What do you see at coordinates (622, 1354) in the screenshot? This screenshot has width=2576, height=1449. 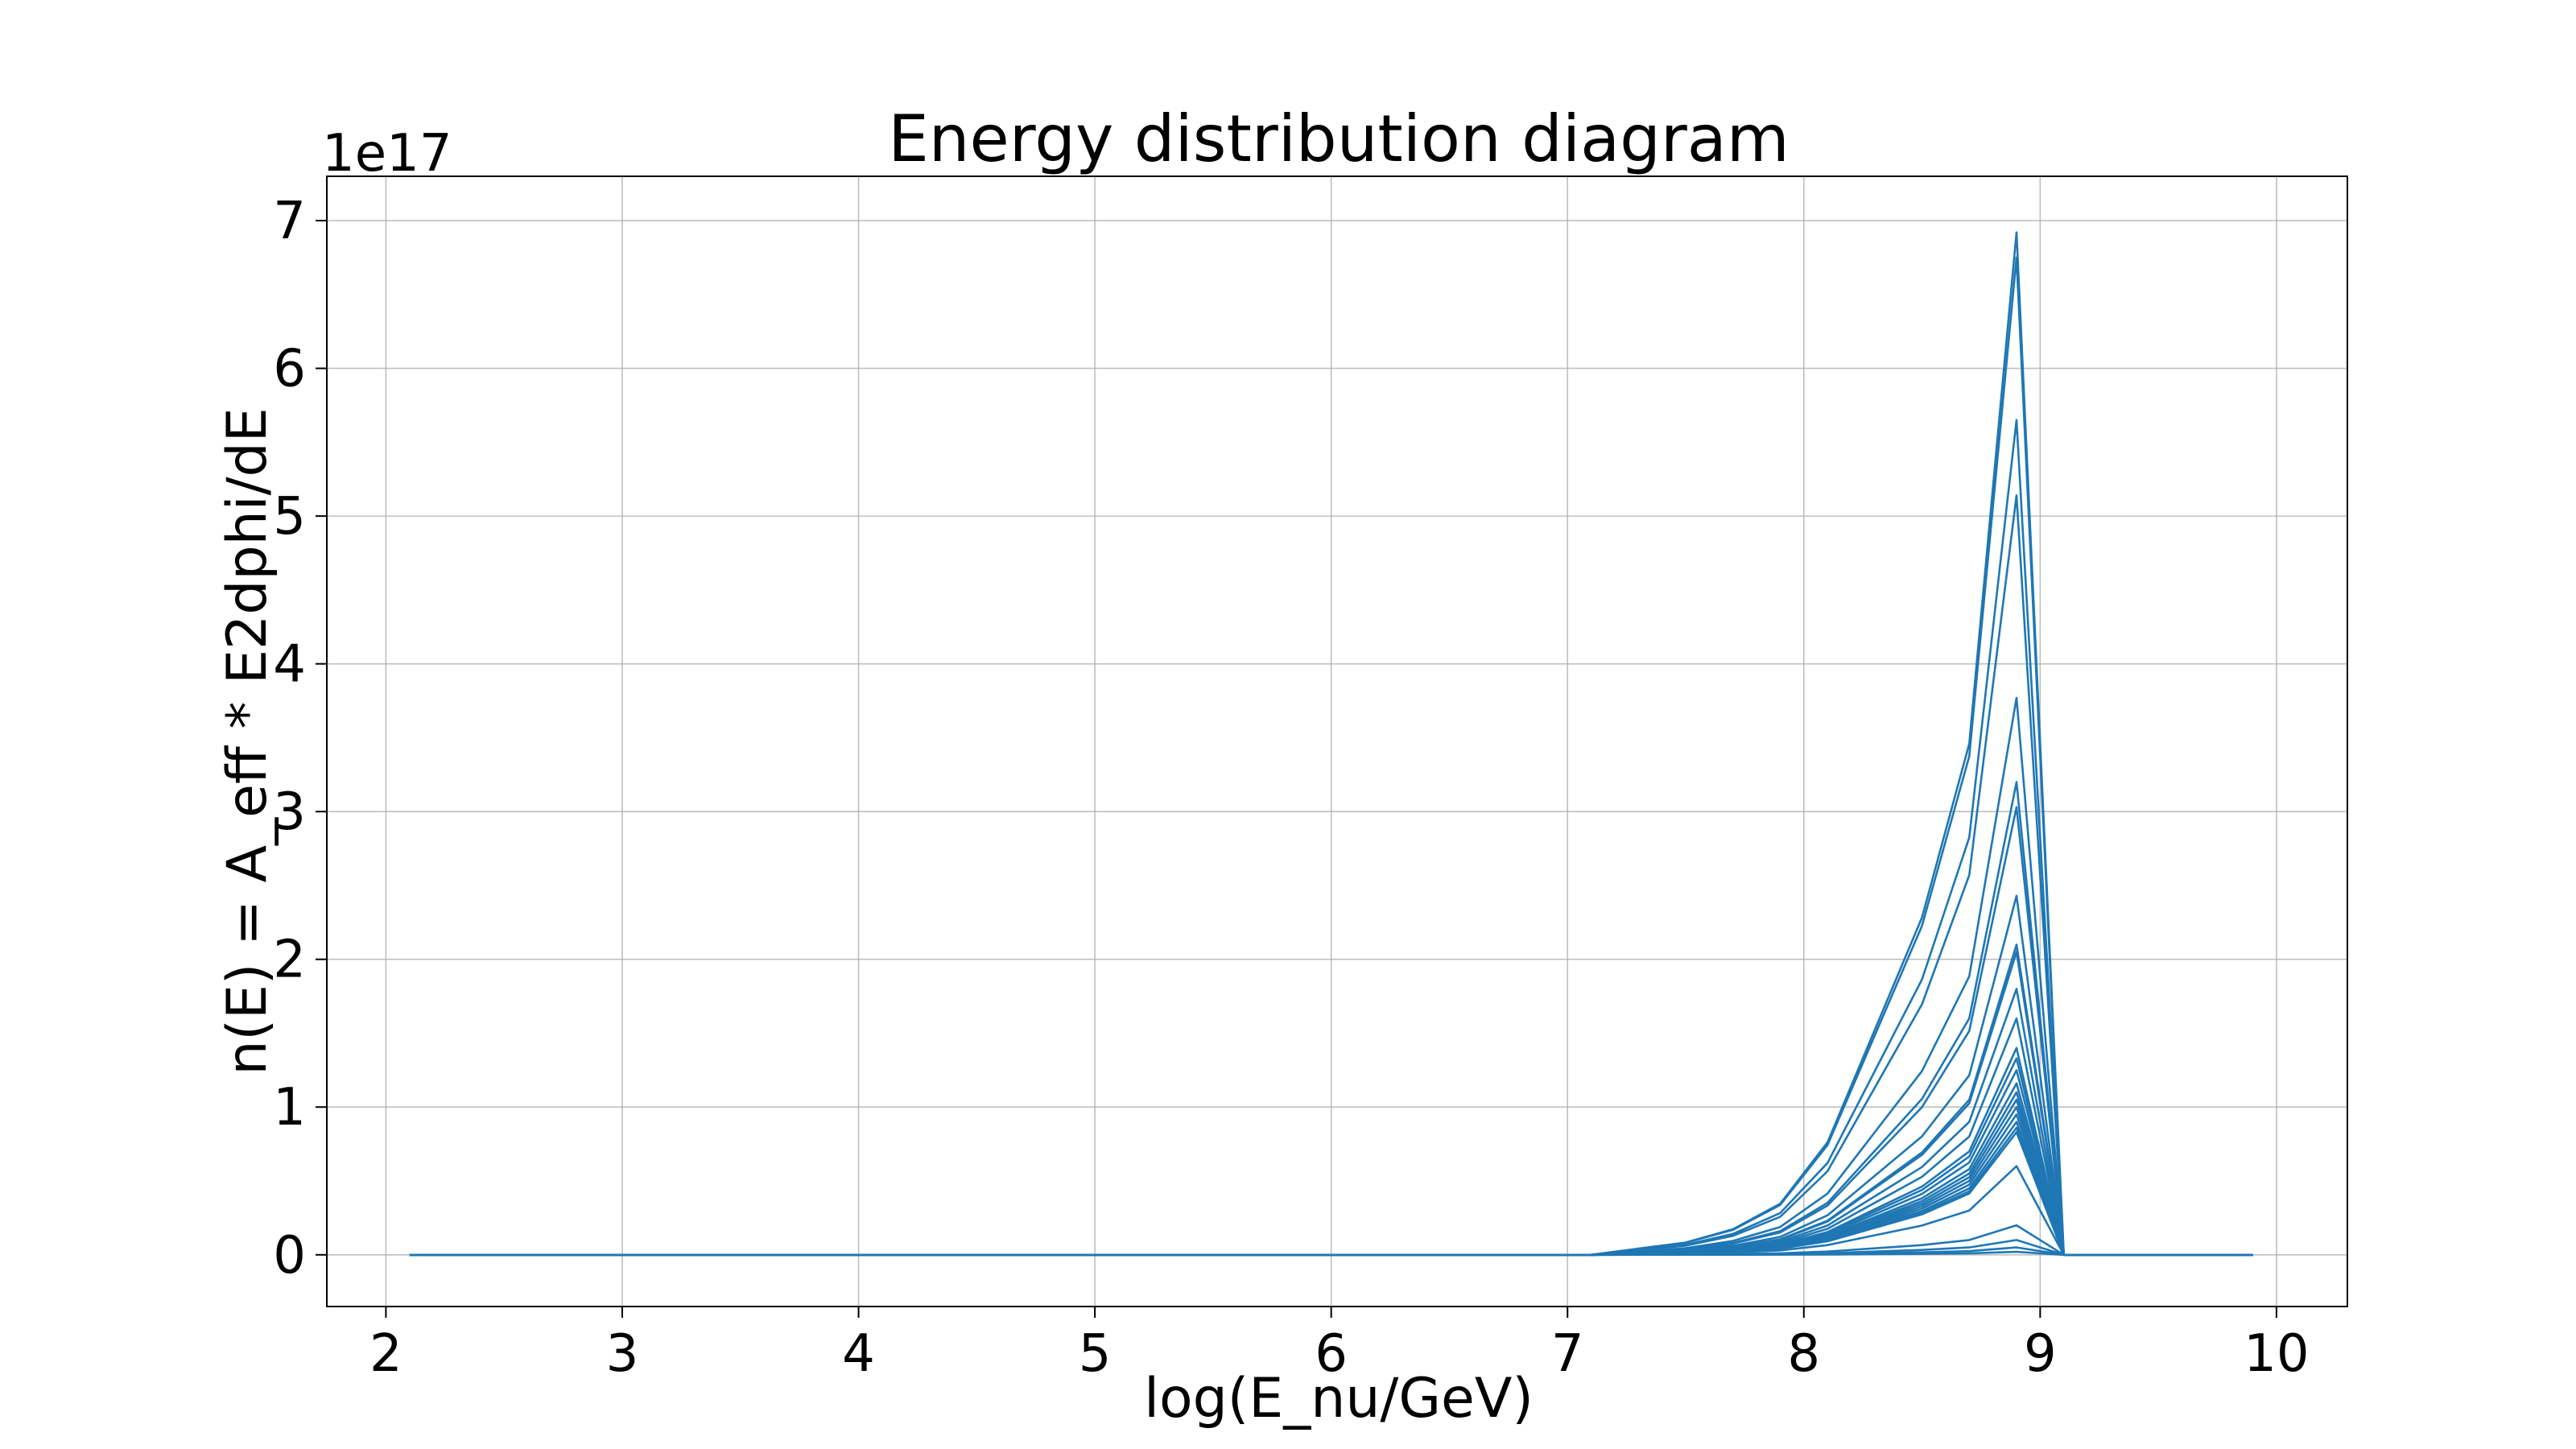 I see `x-tick-label: 3` at bounding box center [622, 1354].